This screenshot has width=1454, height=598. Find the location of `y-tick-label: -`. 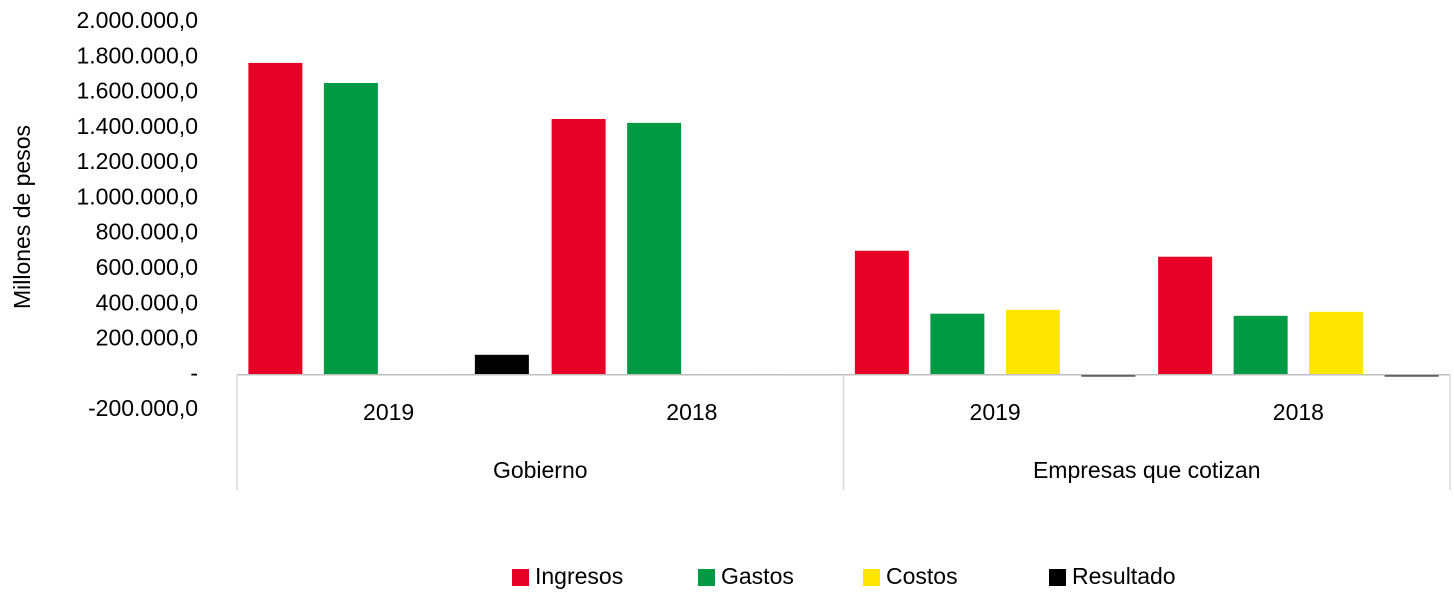

y-tick-label: - is located at coordinates (194, 373).